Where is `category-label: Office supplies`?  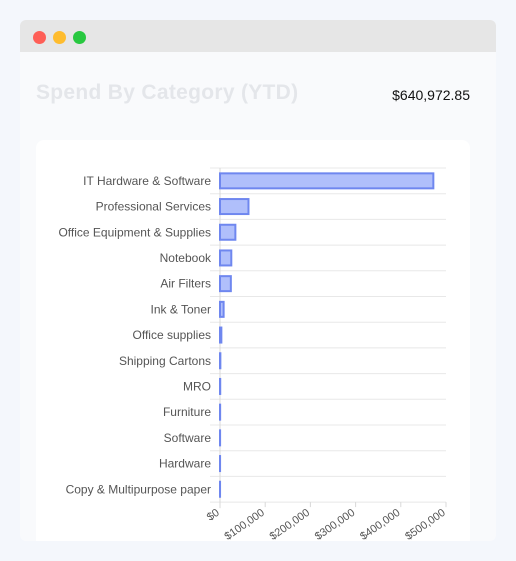
category-label: Office supplies is located at coordinates (172, 335).